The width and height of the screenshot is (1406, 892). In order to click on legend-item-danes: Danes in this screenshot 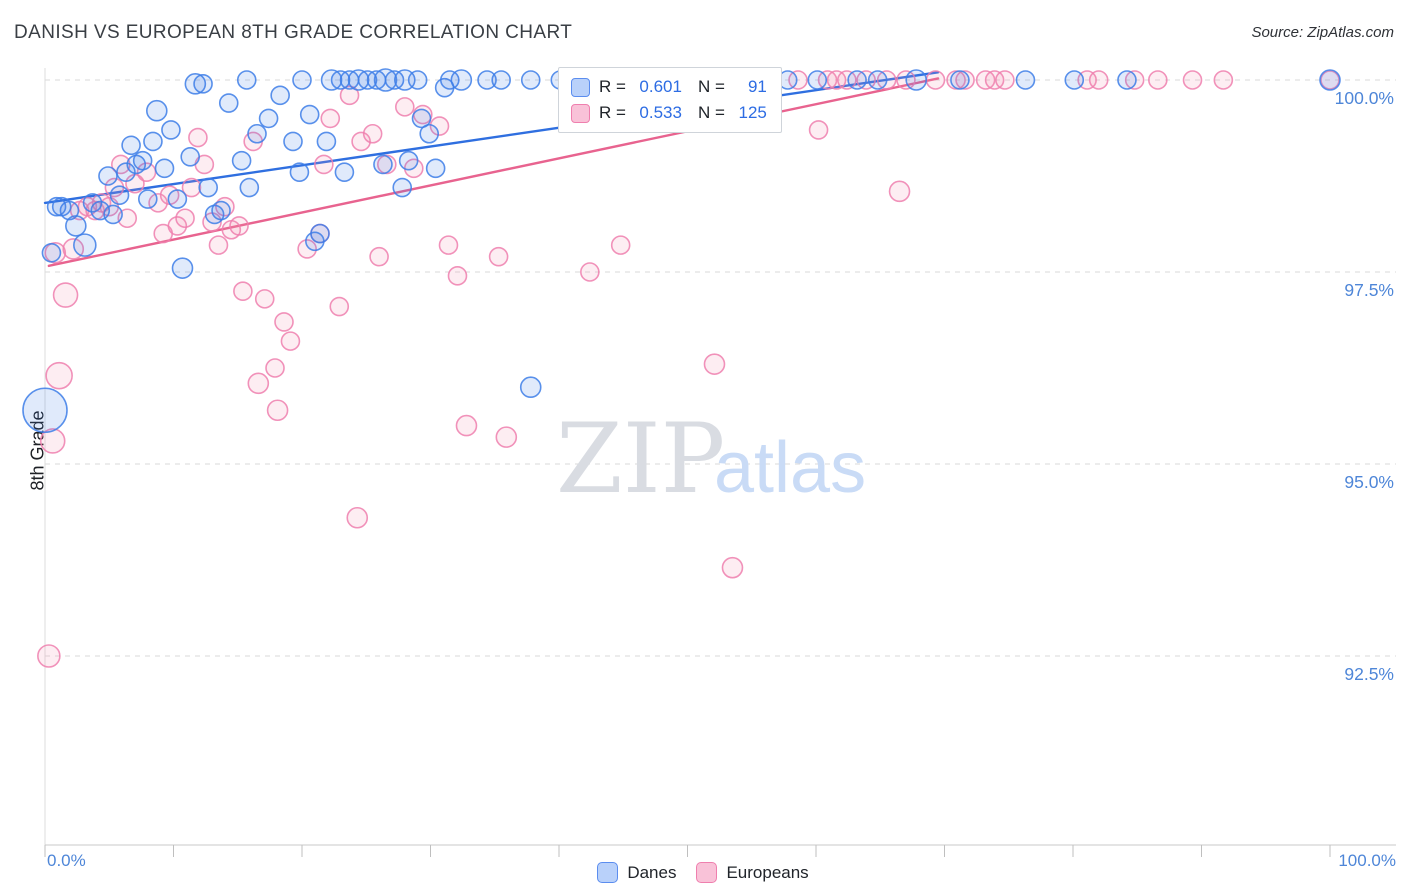, I will do `click(636, 872)`.